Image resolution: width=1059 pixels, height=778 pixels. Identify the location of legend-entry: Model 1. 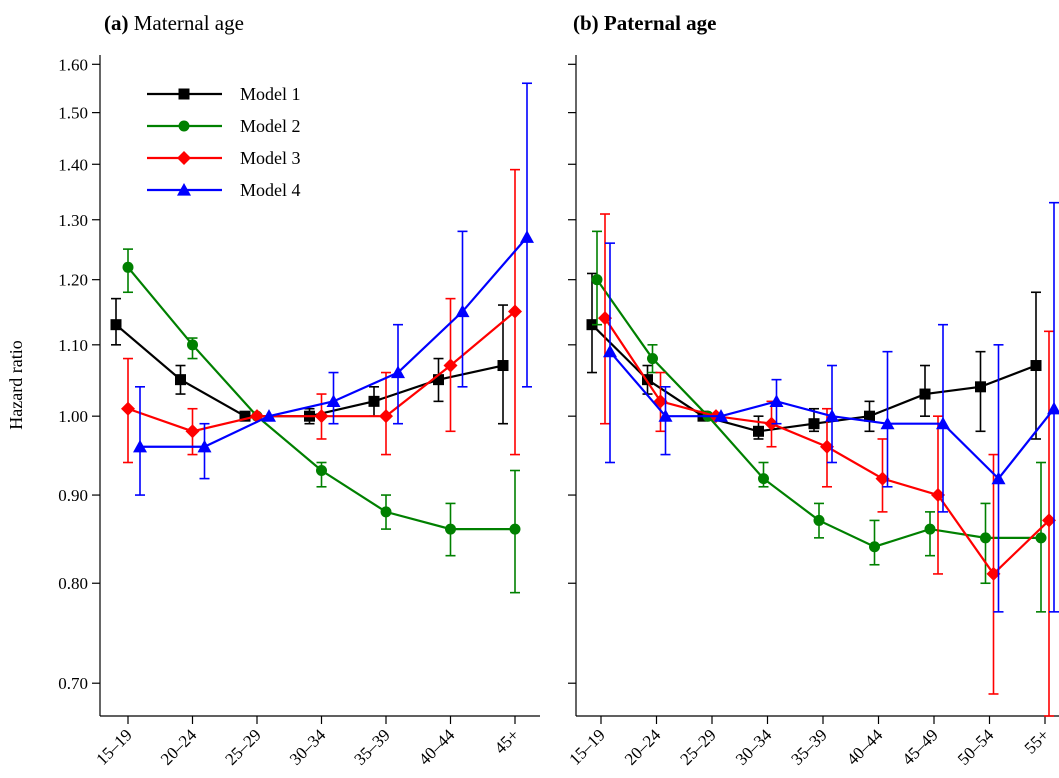
(224, 94).